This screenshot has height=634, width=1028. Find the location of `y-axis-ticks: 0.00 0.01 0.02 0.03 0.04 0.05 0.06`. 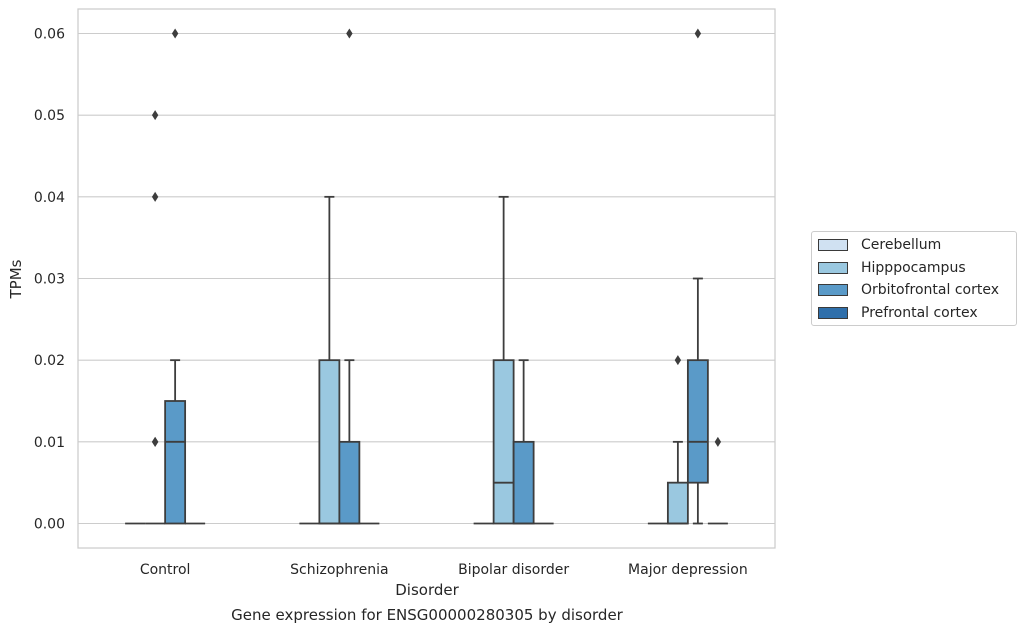

y-axis-ticks: 0.00 0.01 0.02 0.03 0.04 0.05 0.06 is located at coordinates (49, 280).